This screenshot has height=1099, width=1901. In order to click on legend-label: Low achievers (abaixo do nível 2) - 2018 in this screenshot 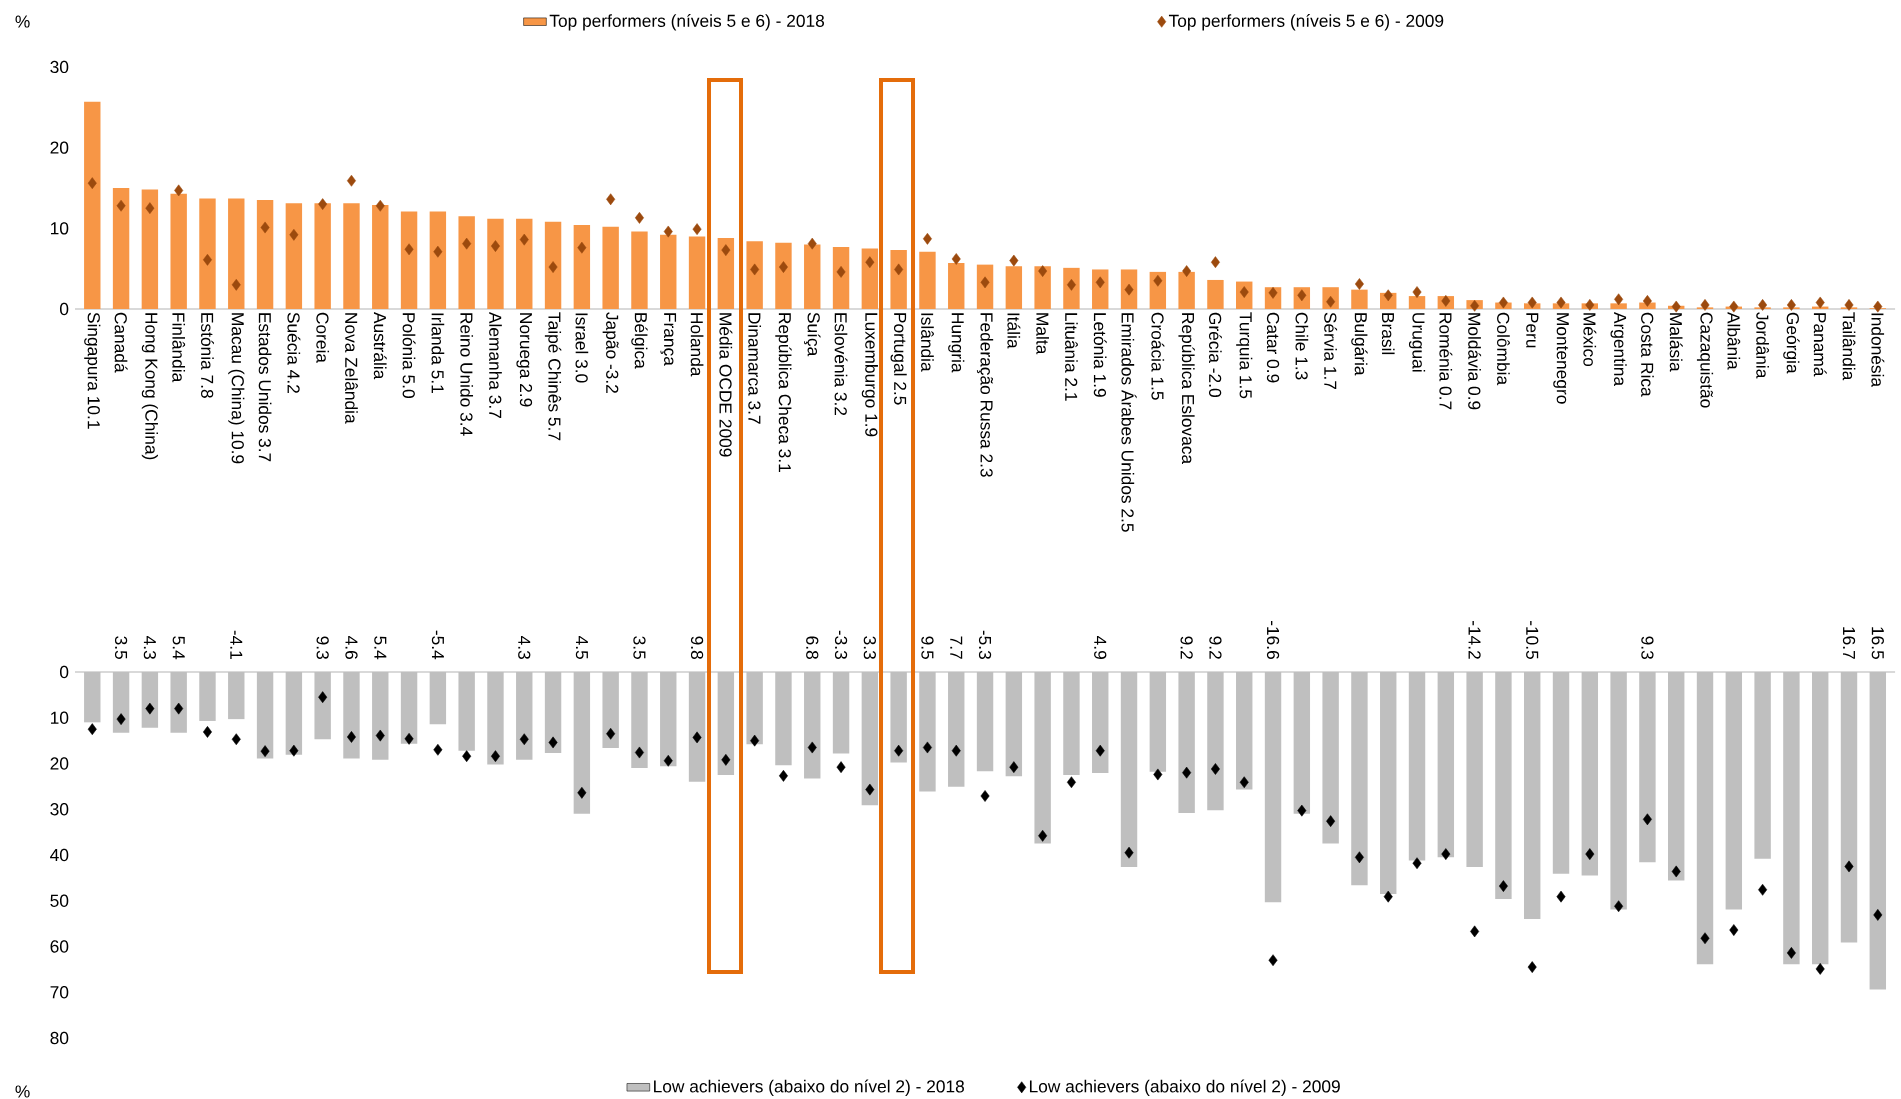, I will do `click(809, 1087)`.